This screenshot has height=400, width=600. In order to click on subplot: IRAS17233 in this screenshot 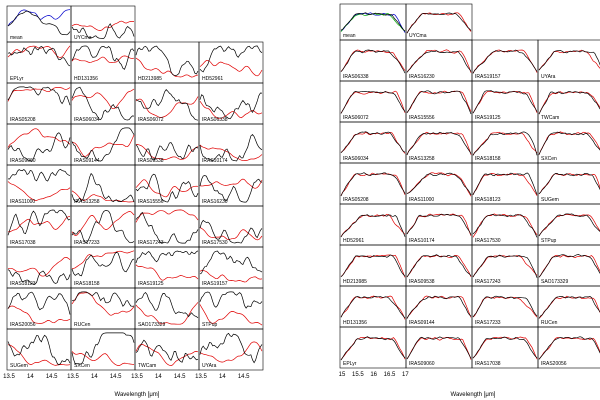, I will do `click(103, 226)`.